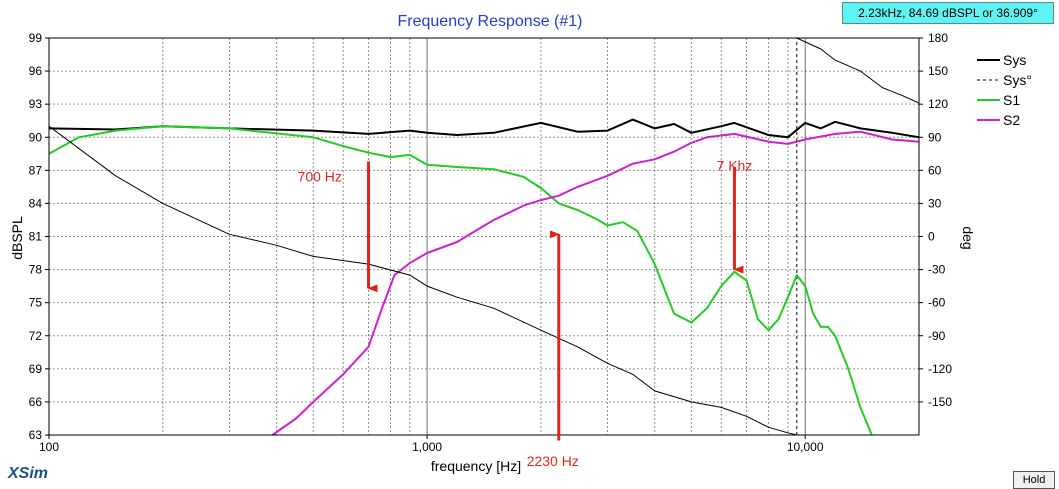  I want to click on chart-title: Frequency Response (#1), so click(490, 21).